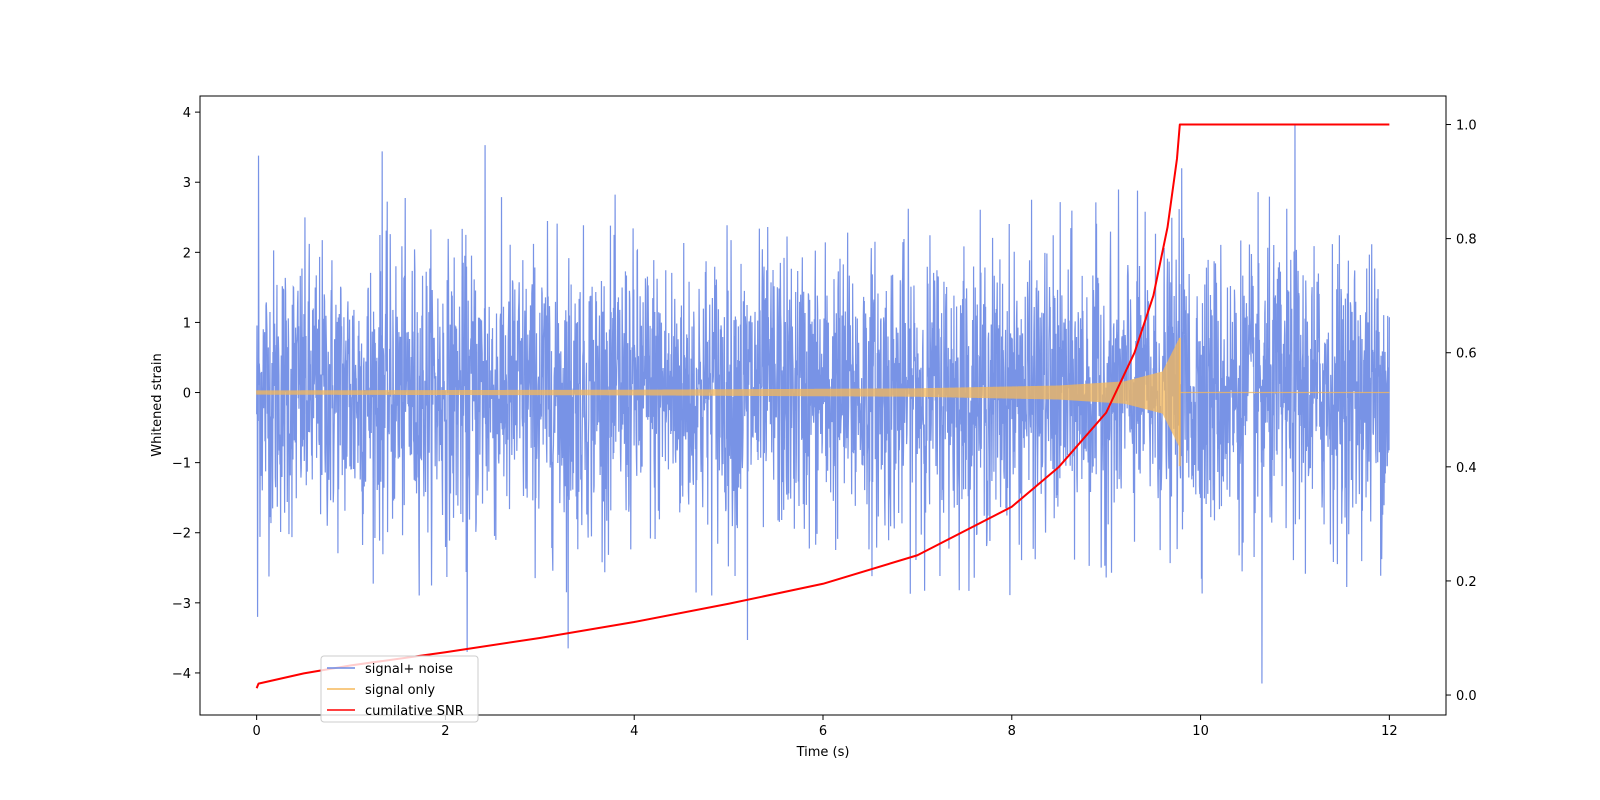 Image resolution: width=1600 pixels, height=800 pixels. I want to click on legend-frame, so click(399, 689).